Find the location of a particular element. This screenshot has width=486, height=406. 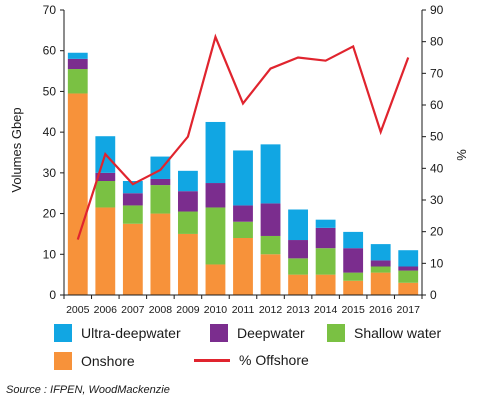

bar-deepwater-2007 is located at coordinates (132, 199).